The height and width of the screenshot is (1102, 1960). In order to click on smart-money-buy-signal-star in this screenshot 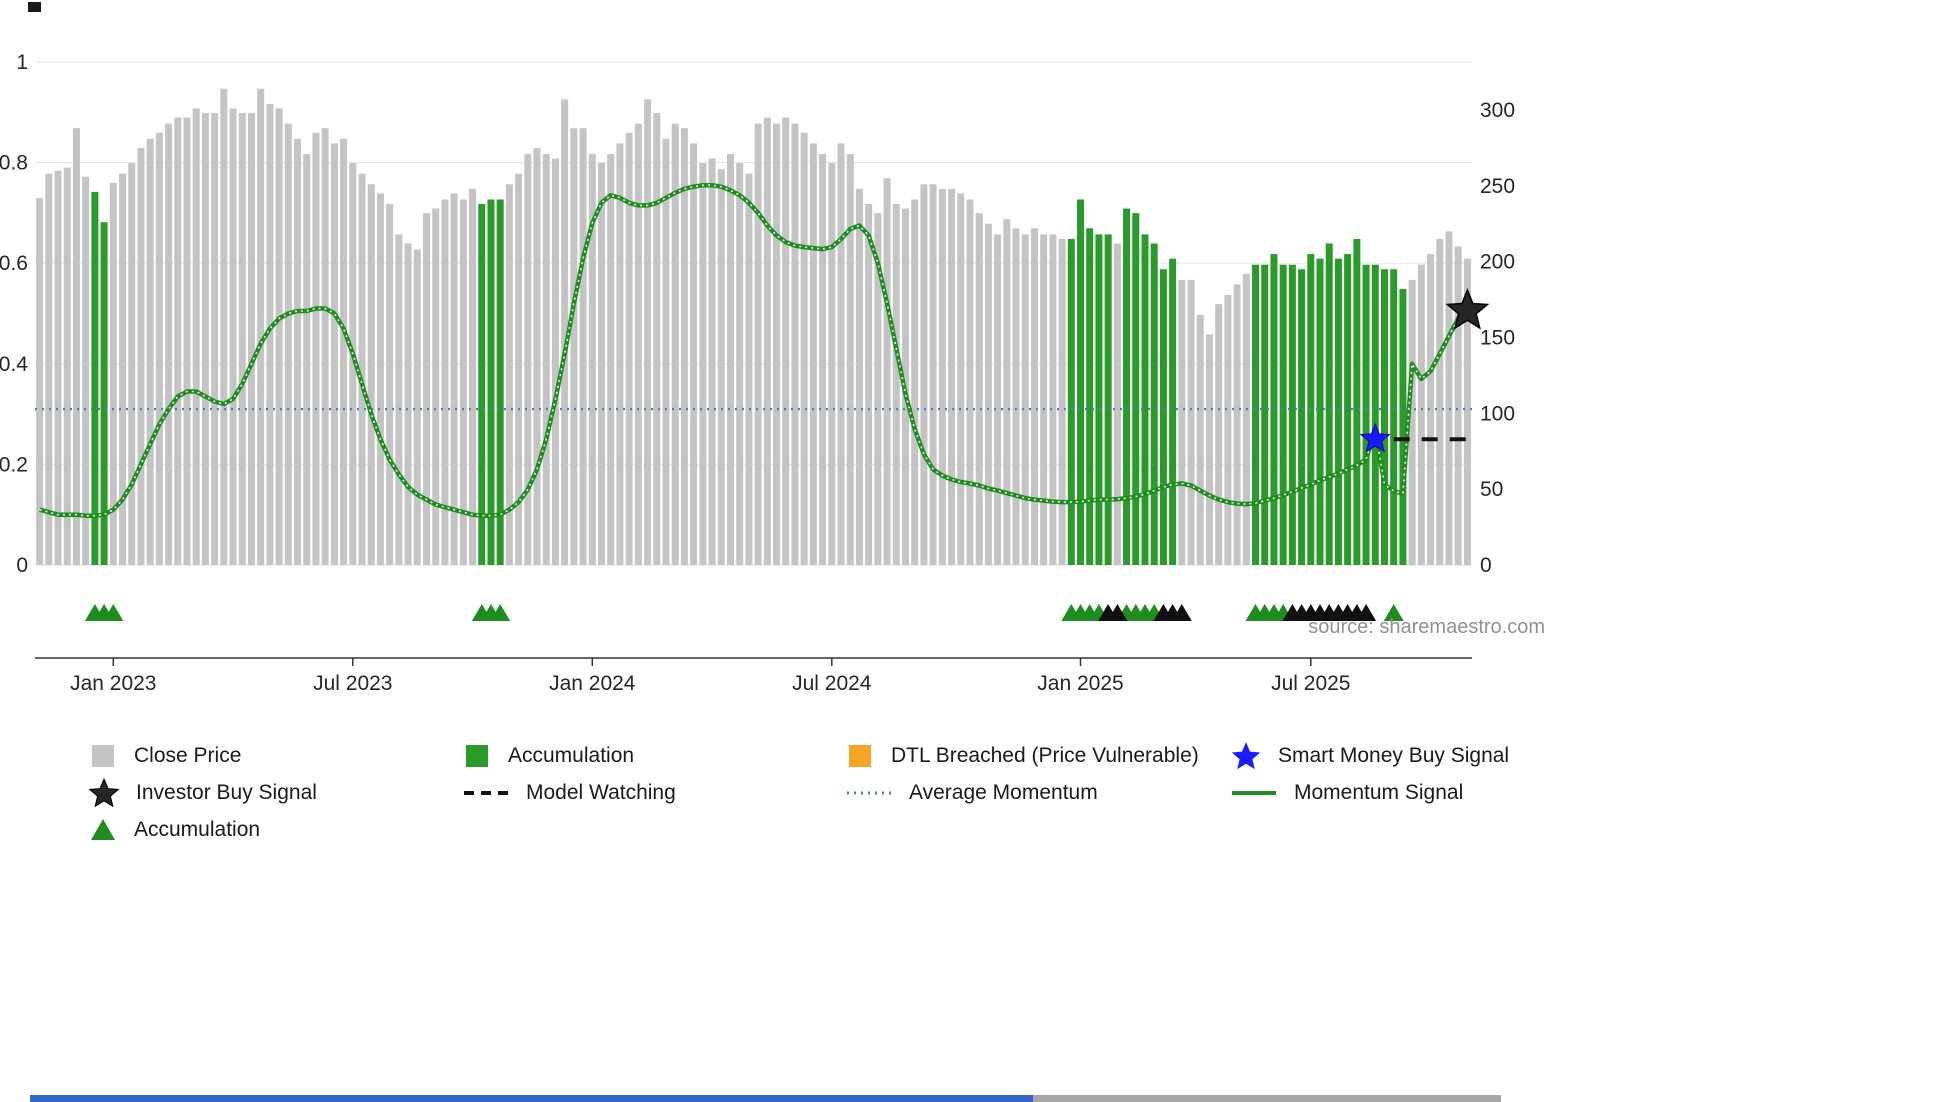, I will do `click(1375, 437)`.